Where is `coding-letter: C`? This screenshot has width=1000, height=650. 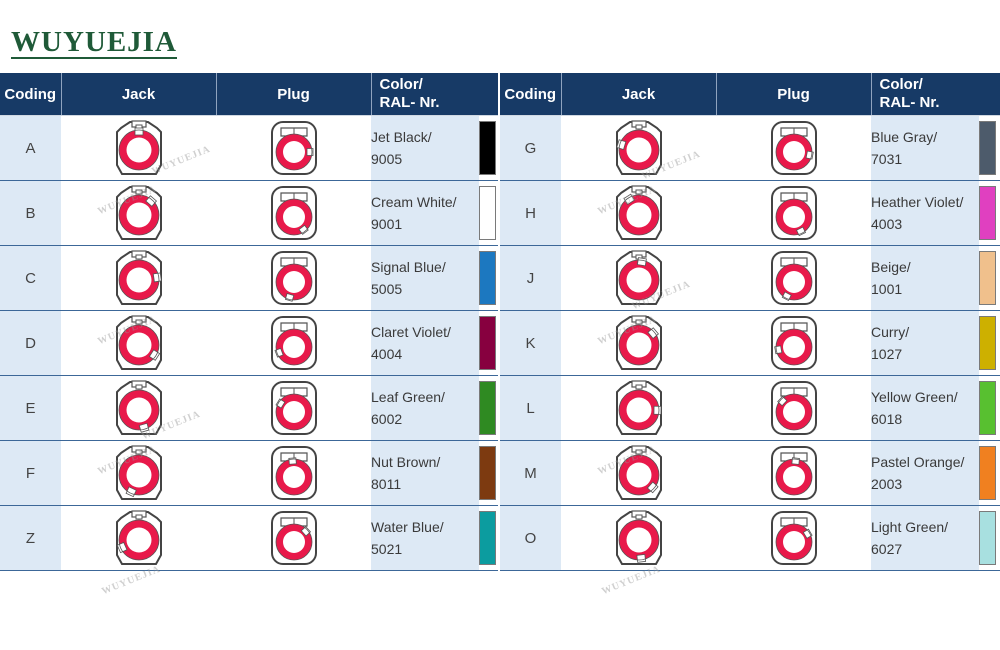
coding-letter: C is located at coordinates (30, 278).